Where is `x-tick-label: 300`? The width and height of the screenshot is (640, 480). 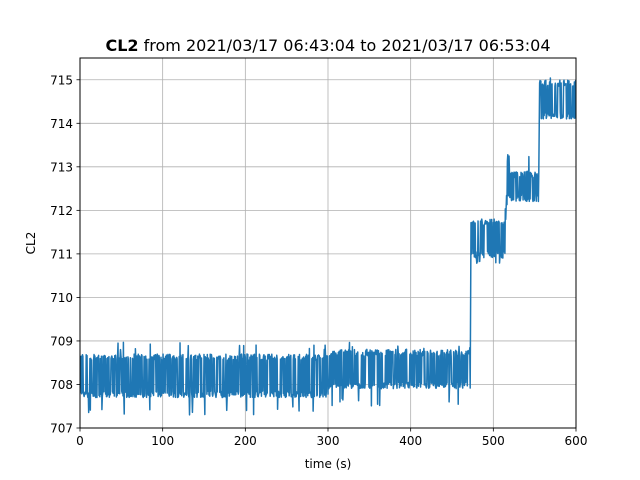 x-tick-label: 300 is located at coordinates (328, 441).